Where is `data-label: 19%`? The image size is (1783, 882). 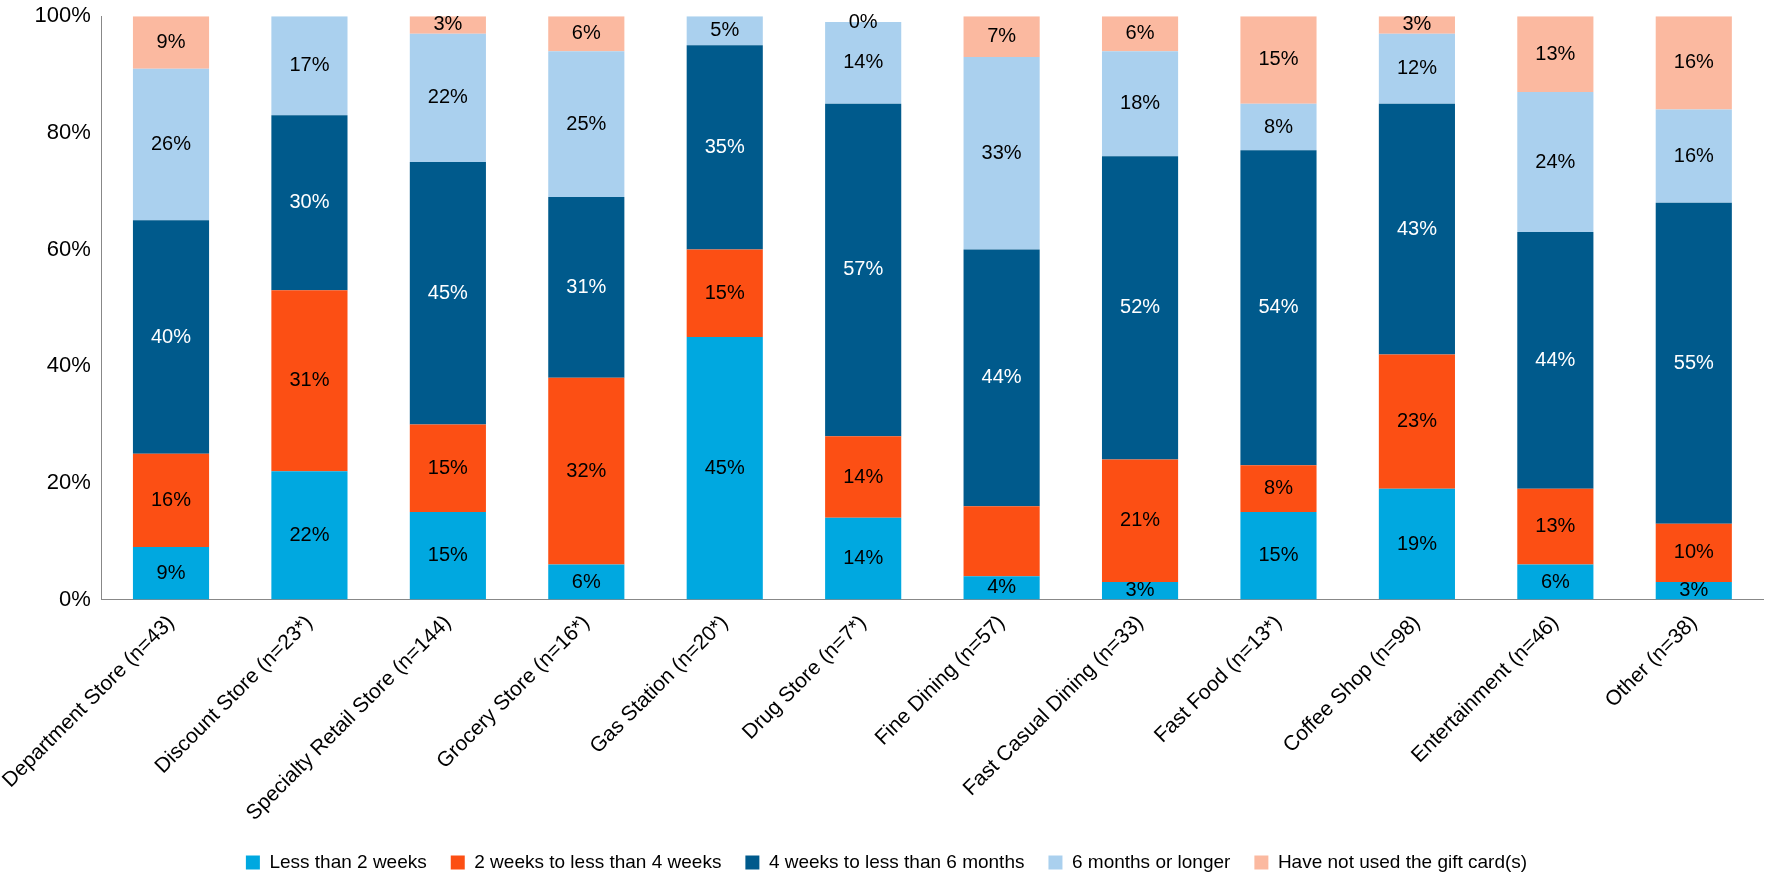
data-label: 19% is located at coordinates (1417, 542).